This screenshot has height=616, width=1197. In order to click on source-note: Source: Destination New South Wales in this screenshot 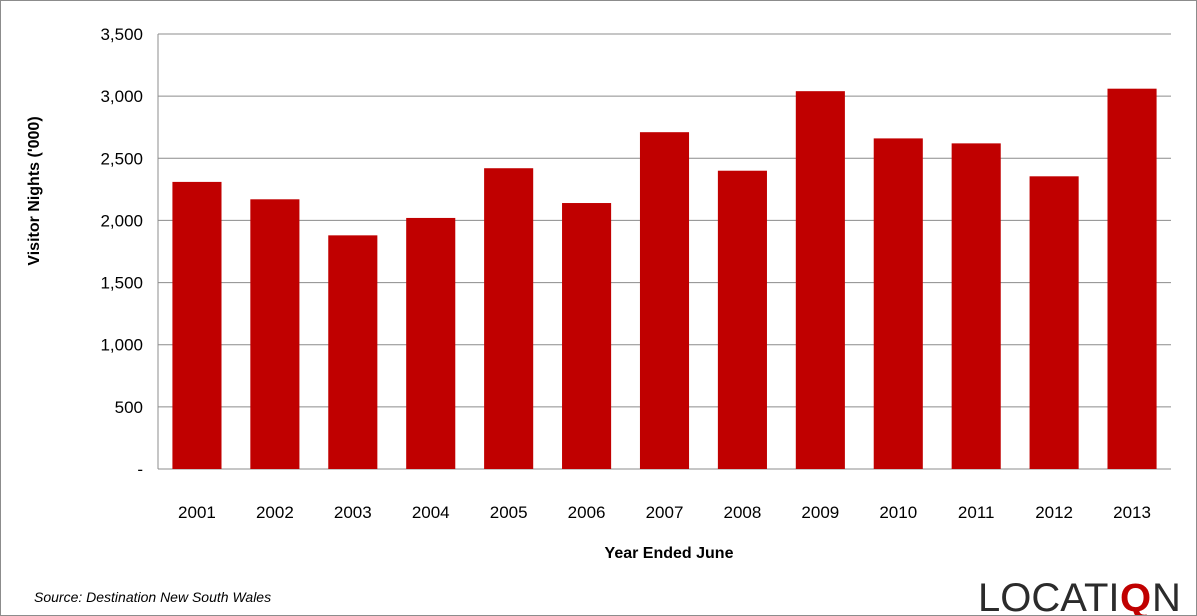, I will do `click(153, 597)`.